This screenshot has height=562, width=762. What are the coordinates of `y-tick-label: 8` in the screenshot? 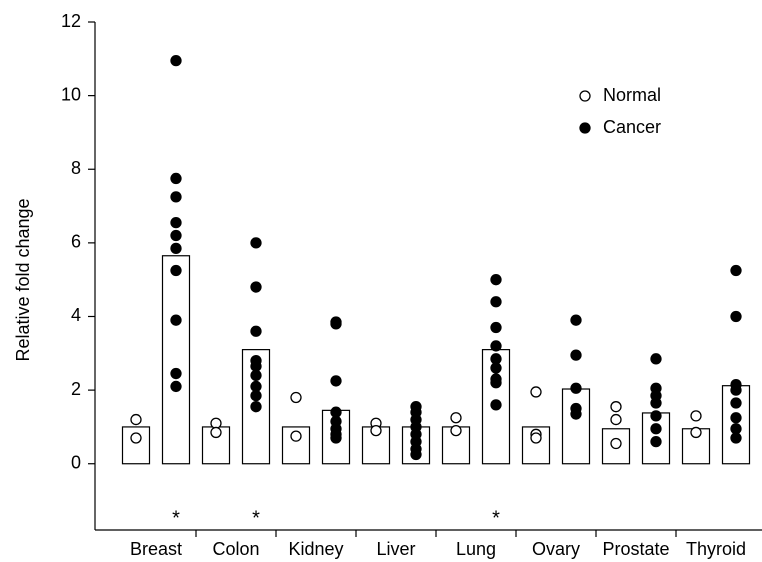 It's located at (76, 168).